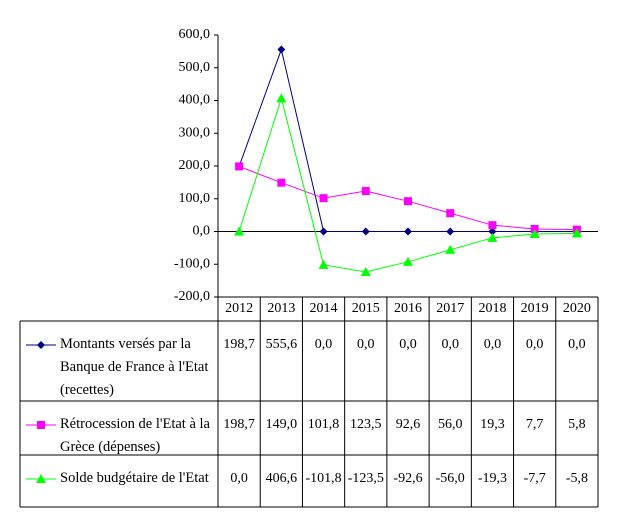 The image size is (618, 527). What do you see at coordinates (202, 231) in the screenshot?
I see `y-tick-label: 0,0` at bounding box center [202, 231].